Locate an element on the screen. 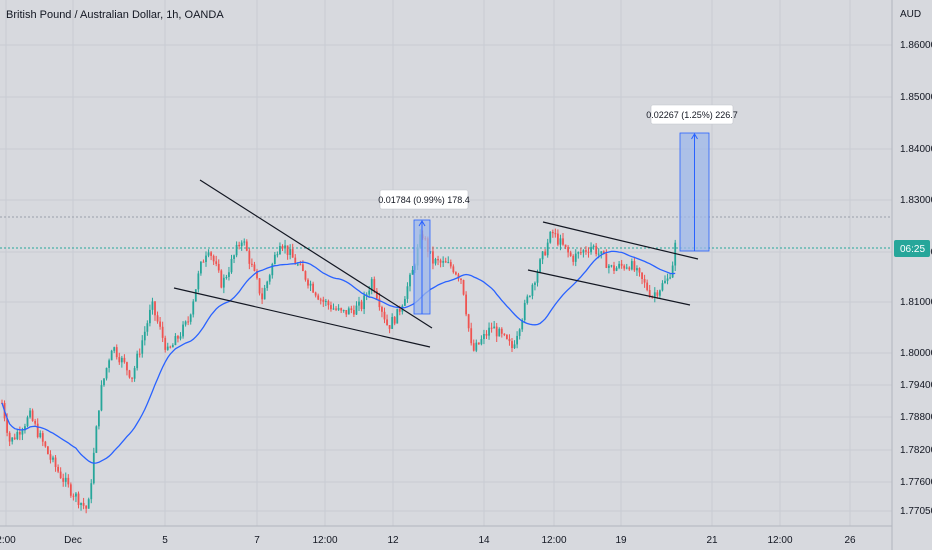  trendline is located at coordinates (316, 254).